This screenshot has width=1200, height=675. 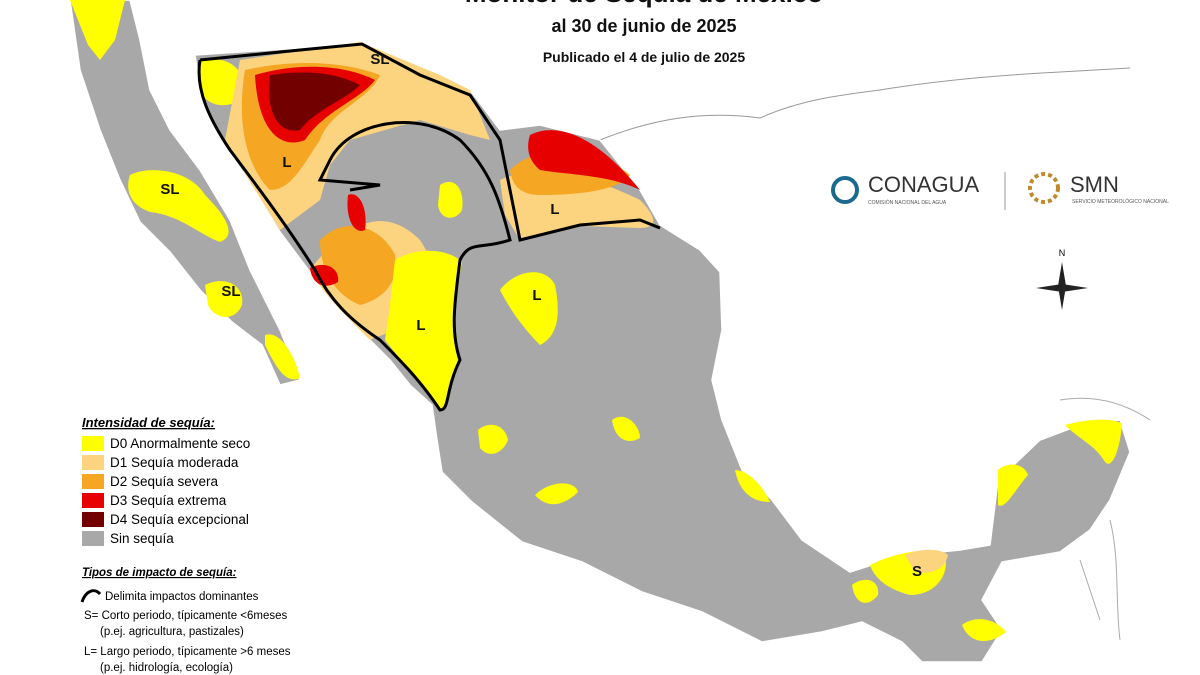 I want to click on legend-label: D3 Sequía extrema, so click(x=168, y=500).